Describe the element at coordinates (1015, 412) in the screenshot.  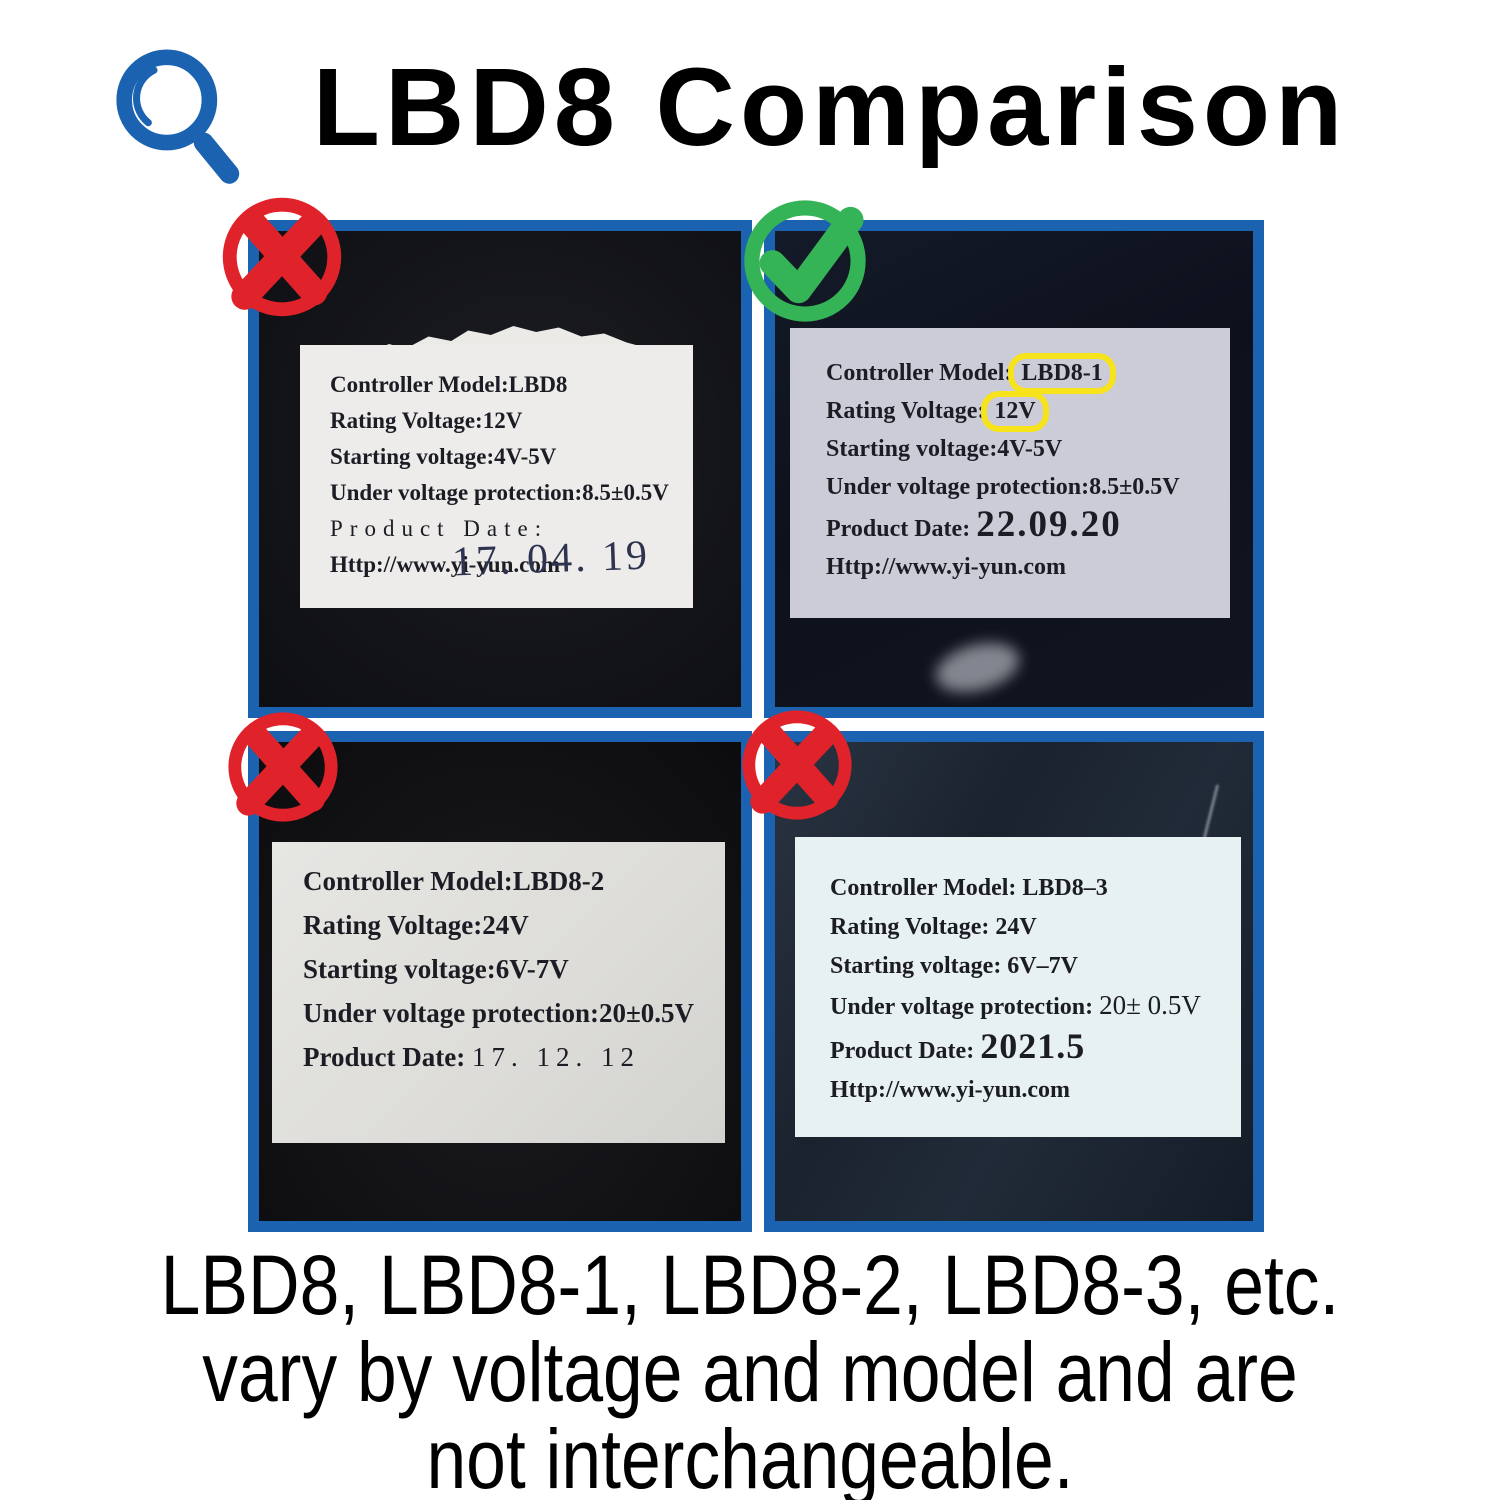
I see `rating-highlight: 12V` at that location.